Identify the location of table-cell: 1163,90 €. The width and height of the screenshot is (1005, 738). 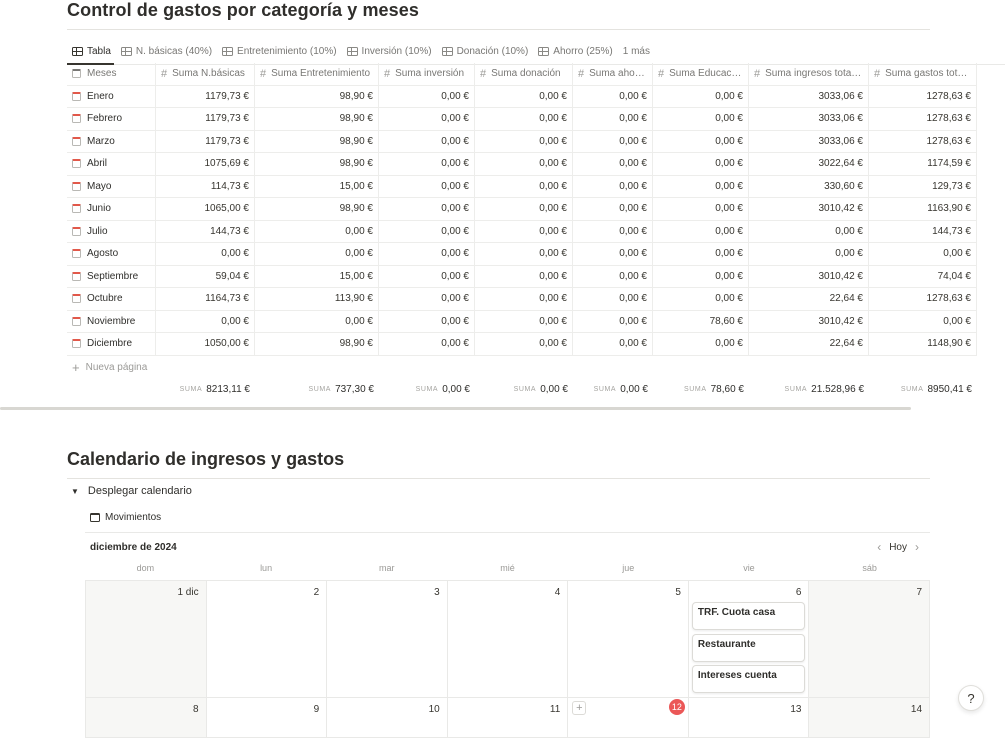
(923, 209).